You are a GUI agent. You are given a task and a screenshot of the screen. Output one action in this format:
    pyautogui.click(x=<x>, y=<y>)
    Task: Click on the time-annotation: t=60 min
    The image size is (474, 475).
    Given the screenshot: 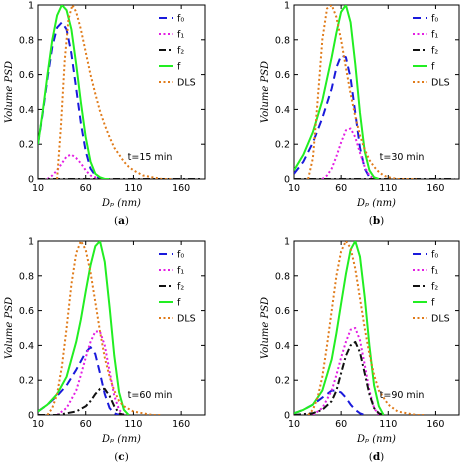 What is the action you would take?
    pyautogui.click(x=150, y=395)
    